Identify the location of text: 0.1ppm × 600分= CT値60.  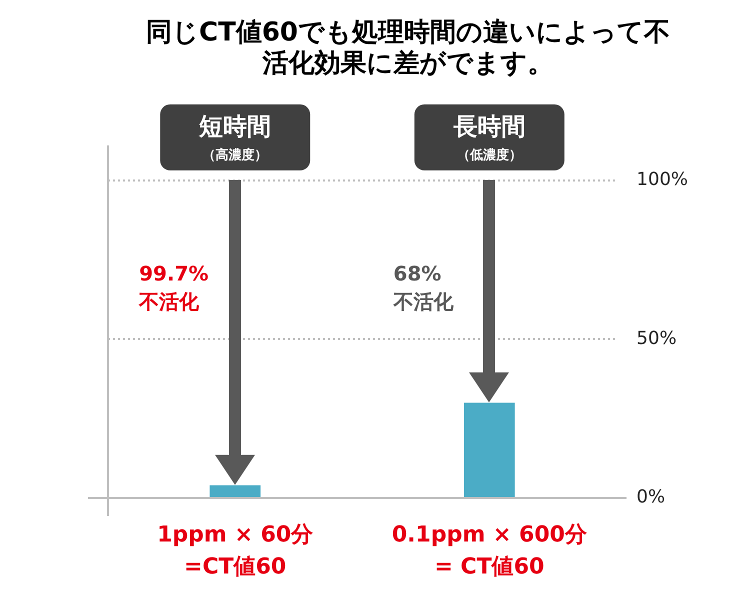
(490, 551).